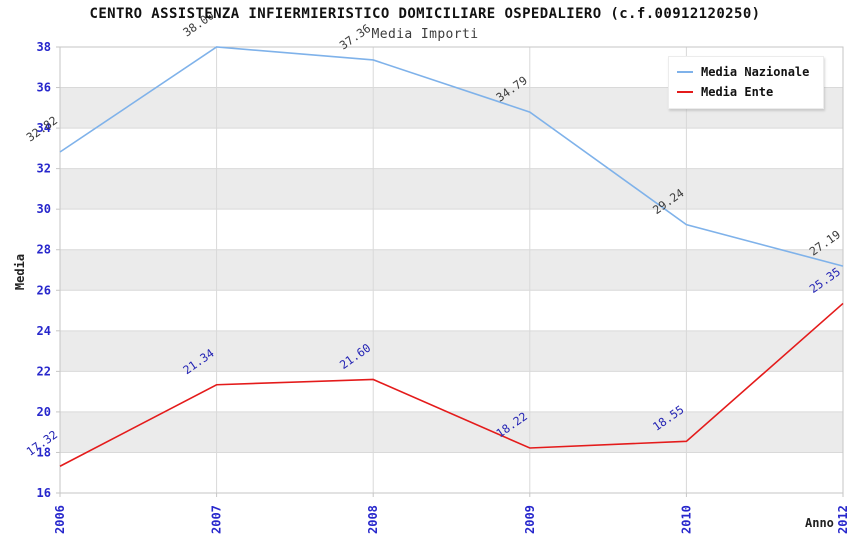  I want to click on chart-subtitle: Media Importi, so click(425, 34).